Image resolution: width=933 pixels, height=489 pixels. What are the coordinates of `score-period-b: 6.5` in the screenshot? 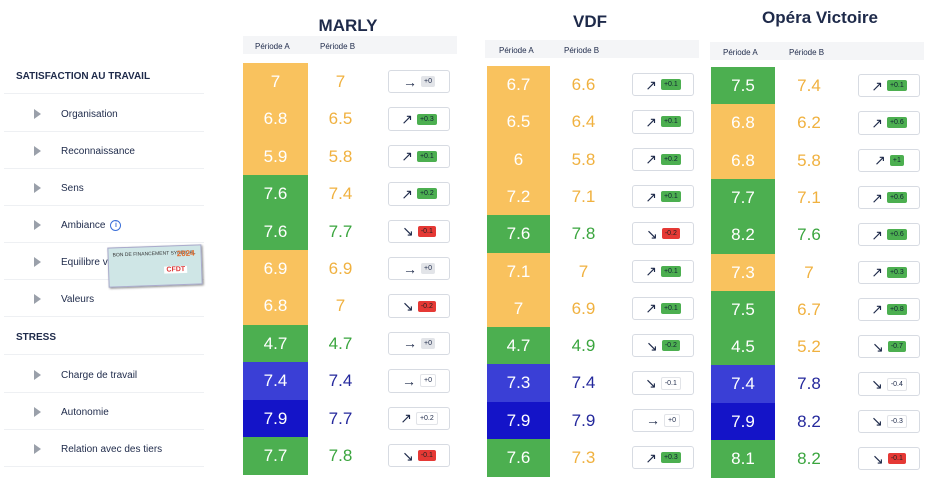 It's located at (340, 119).